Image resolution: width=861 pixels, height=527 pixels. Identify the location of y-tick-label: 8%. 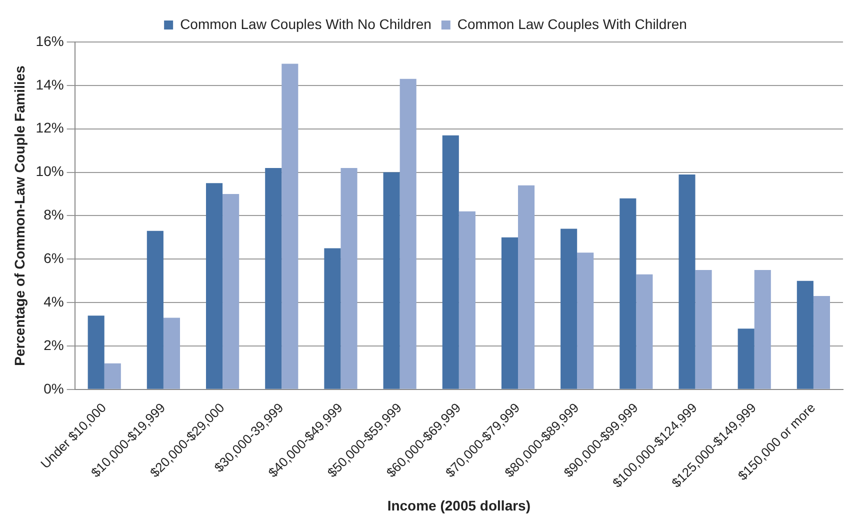
(54, 214).